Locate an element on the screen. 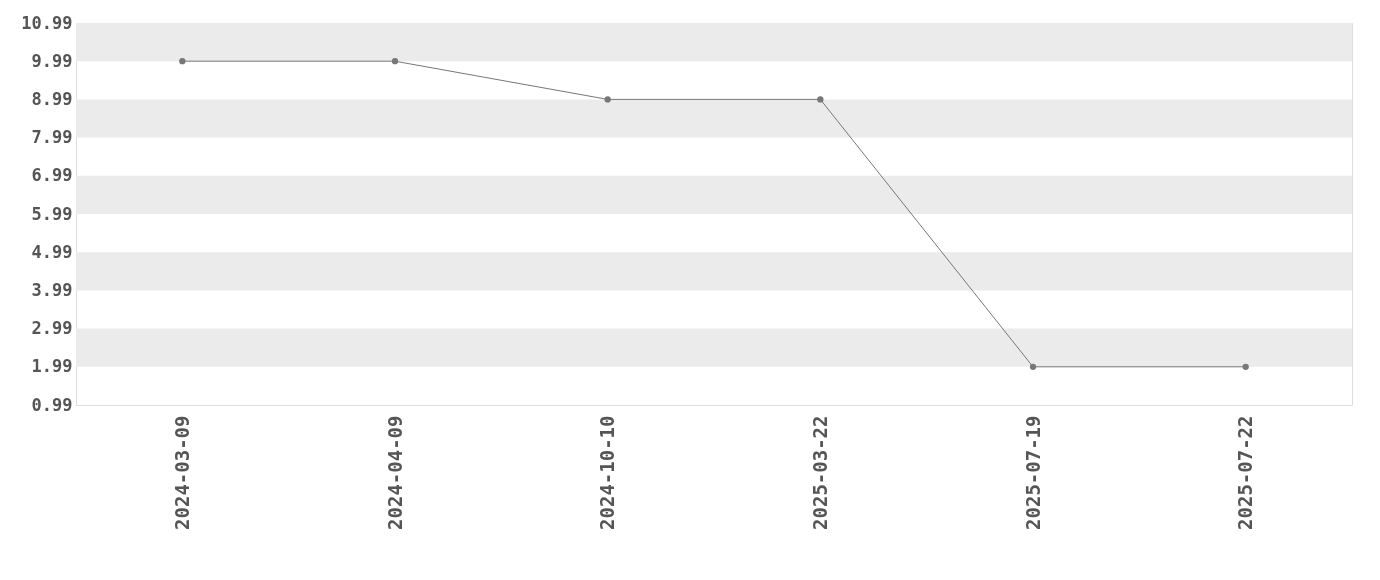 The image size is (1380, 580). x-tick-label: 2024-10-10 is located at coordinates (607, 472).